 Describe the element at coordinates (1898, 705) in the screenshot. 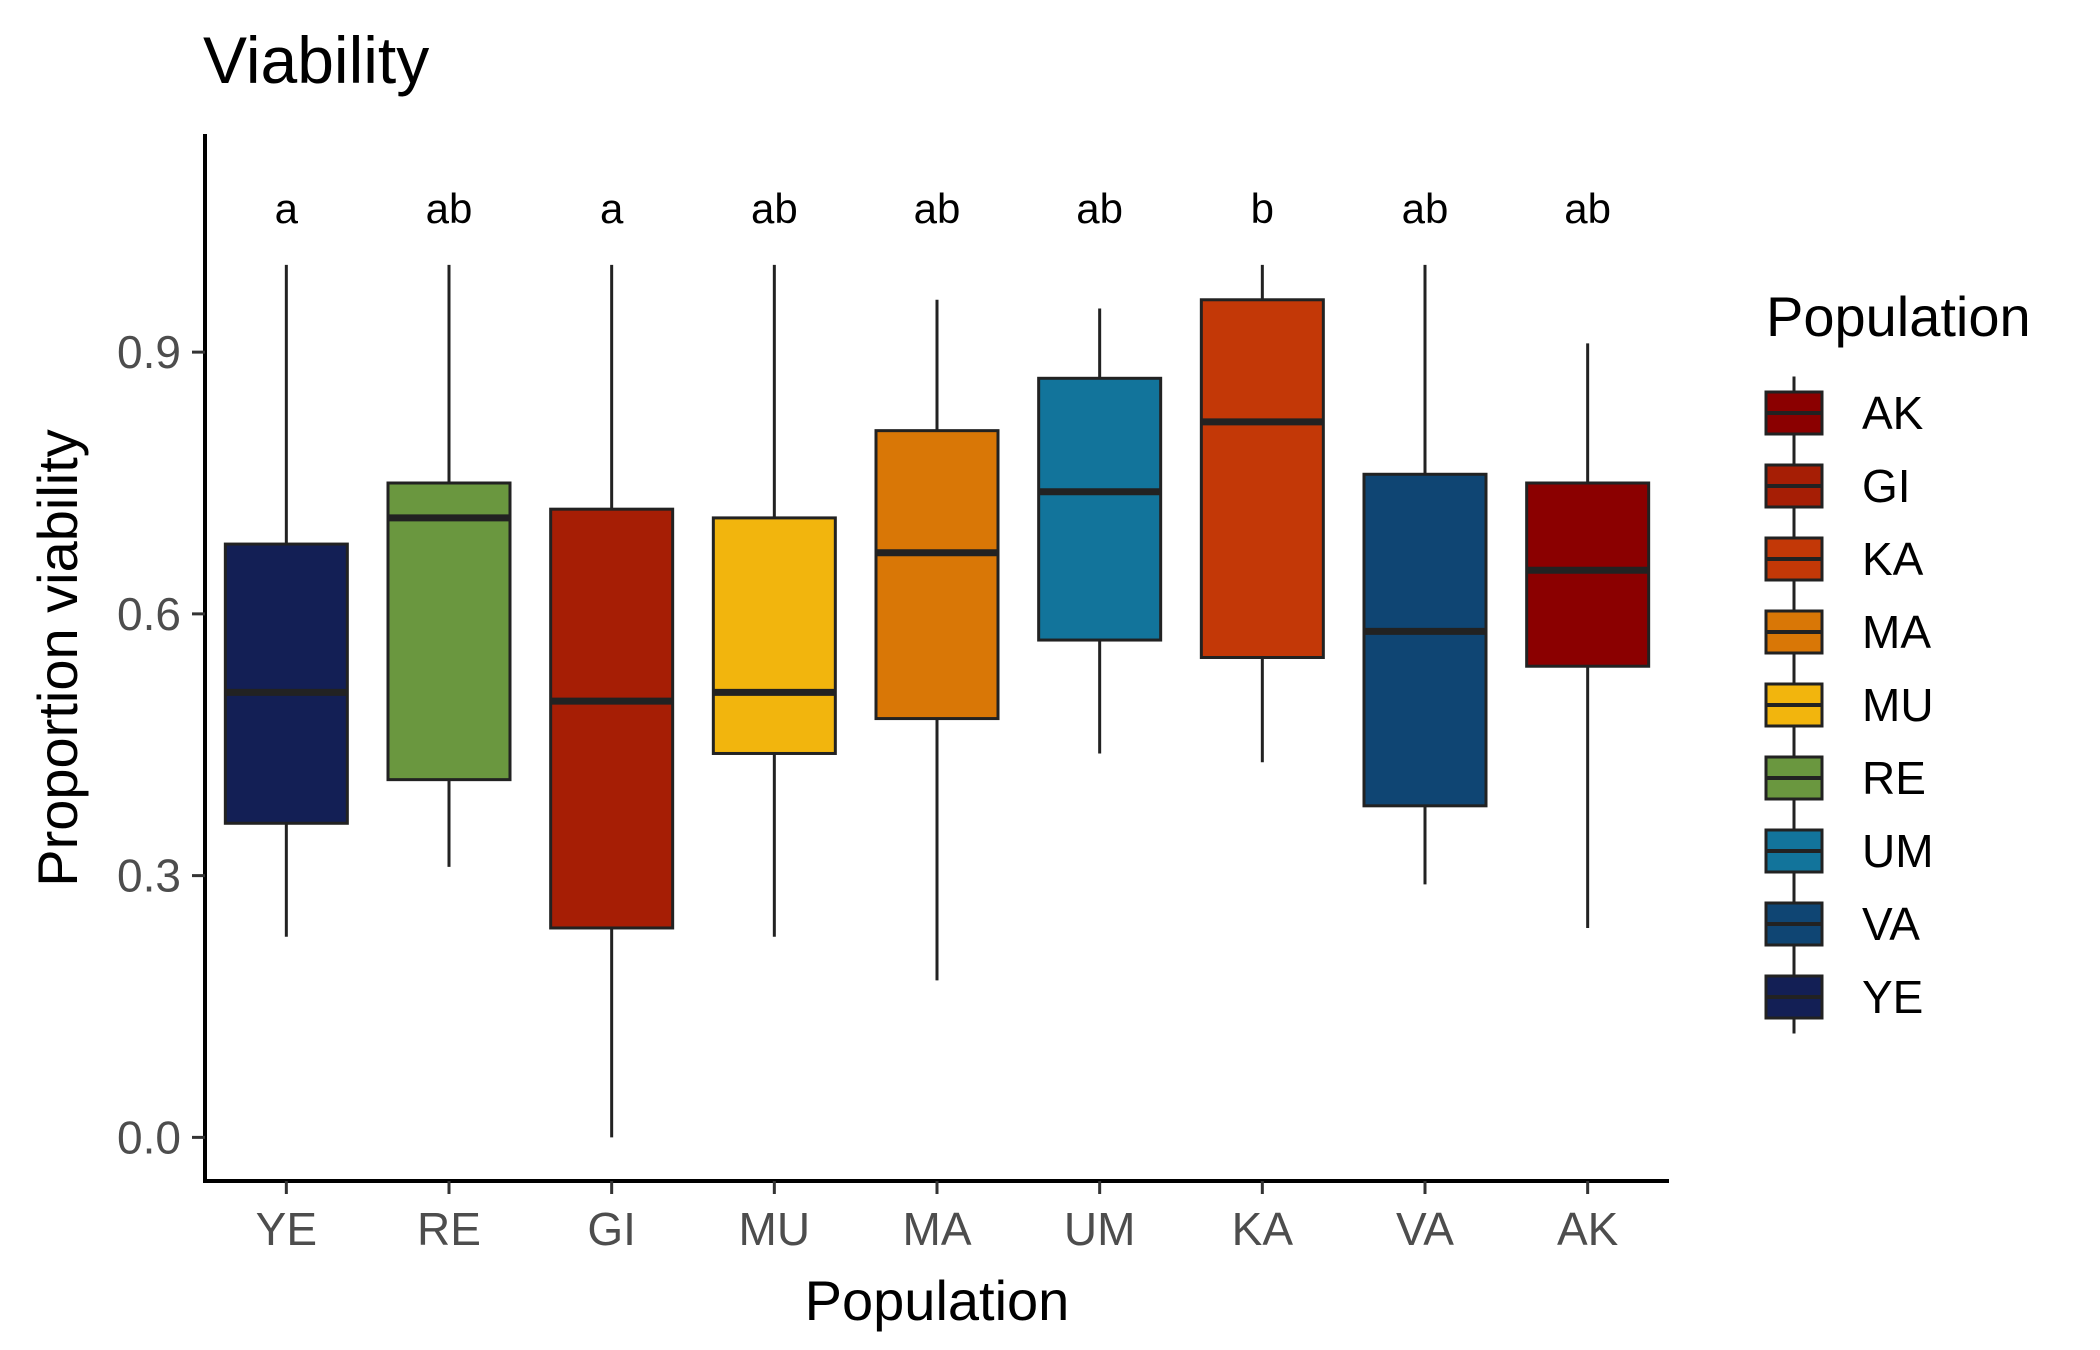

I see `legend-label: MU` at that location.